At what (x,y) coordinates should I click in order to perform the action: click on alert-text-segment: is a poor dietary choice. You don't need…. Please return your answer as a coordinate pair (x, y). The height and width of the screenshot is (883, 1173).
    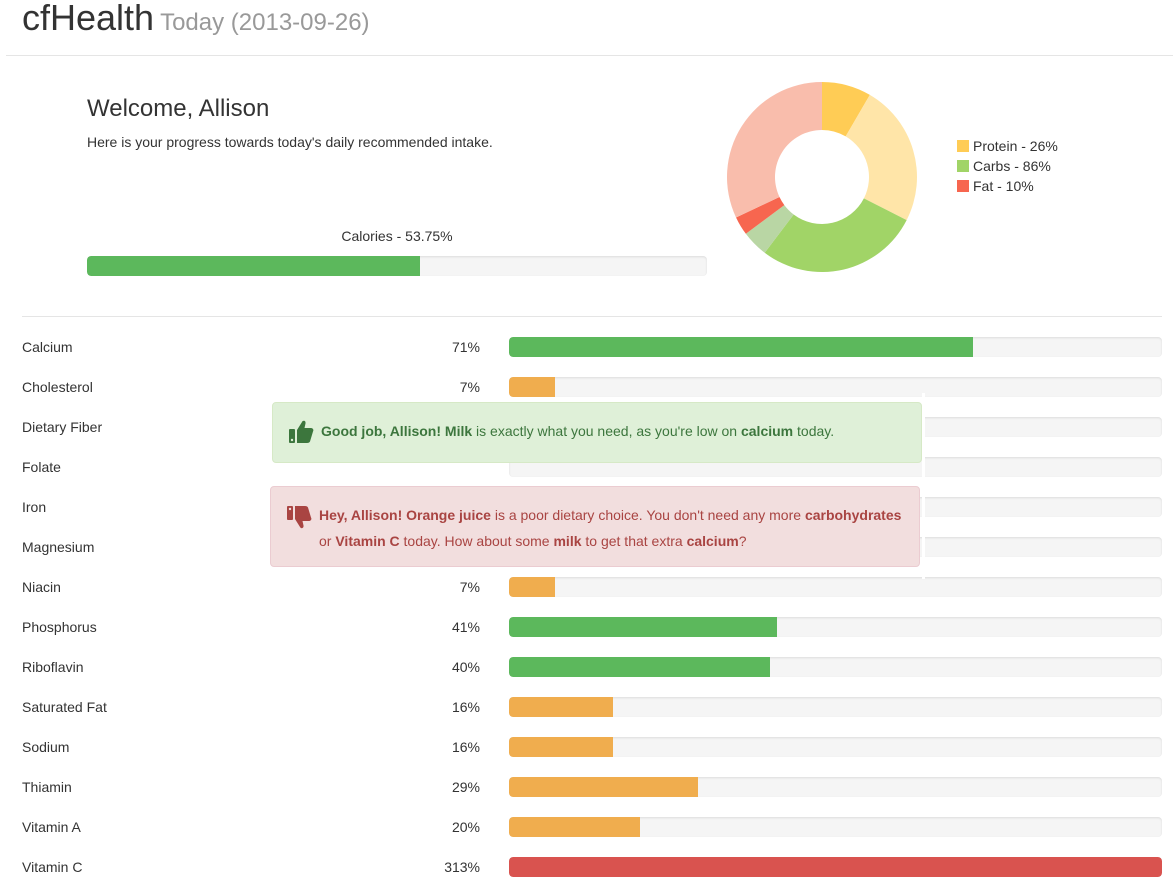
    Looking at the image, I should click on (647, 515).